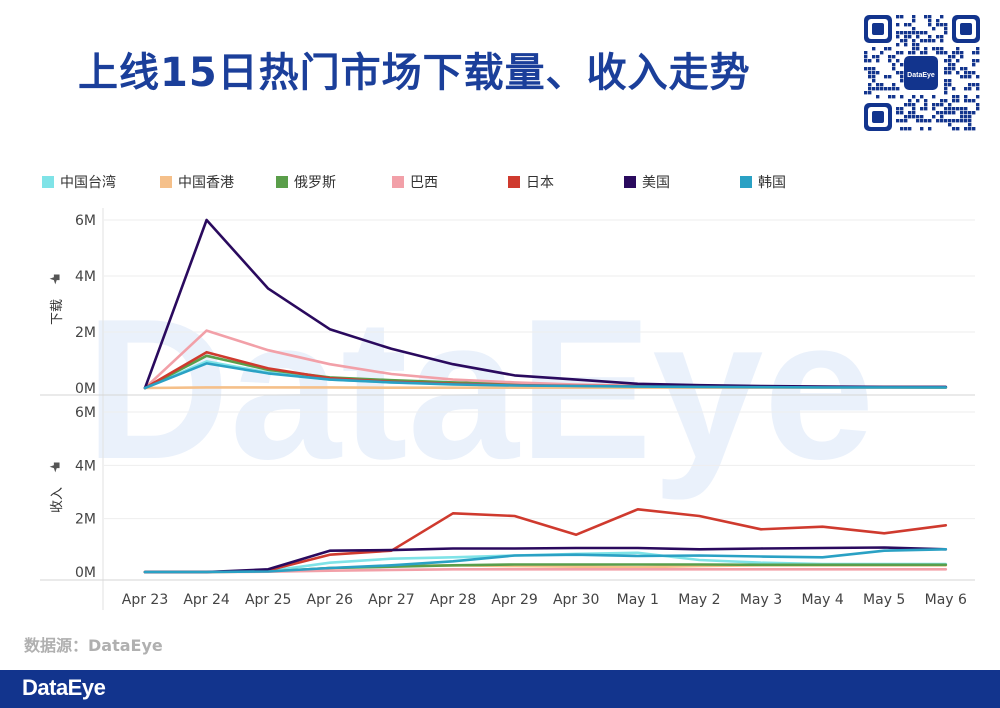  I want to click on y-axis-label: 下载, so click(57, 312).